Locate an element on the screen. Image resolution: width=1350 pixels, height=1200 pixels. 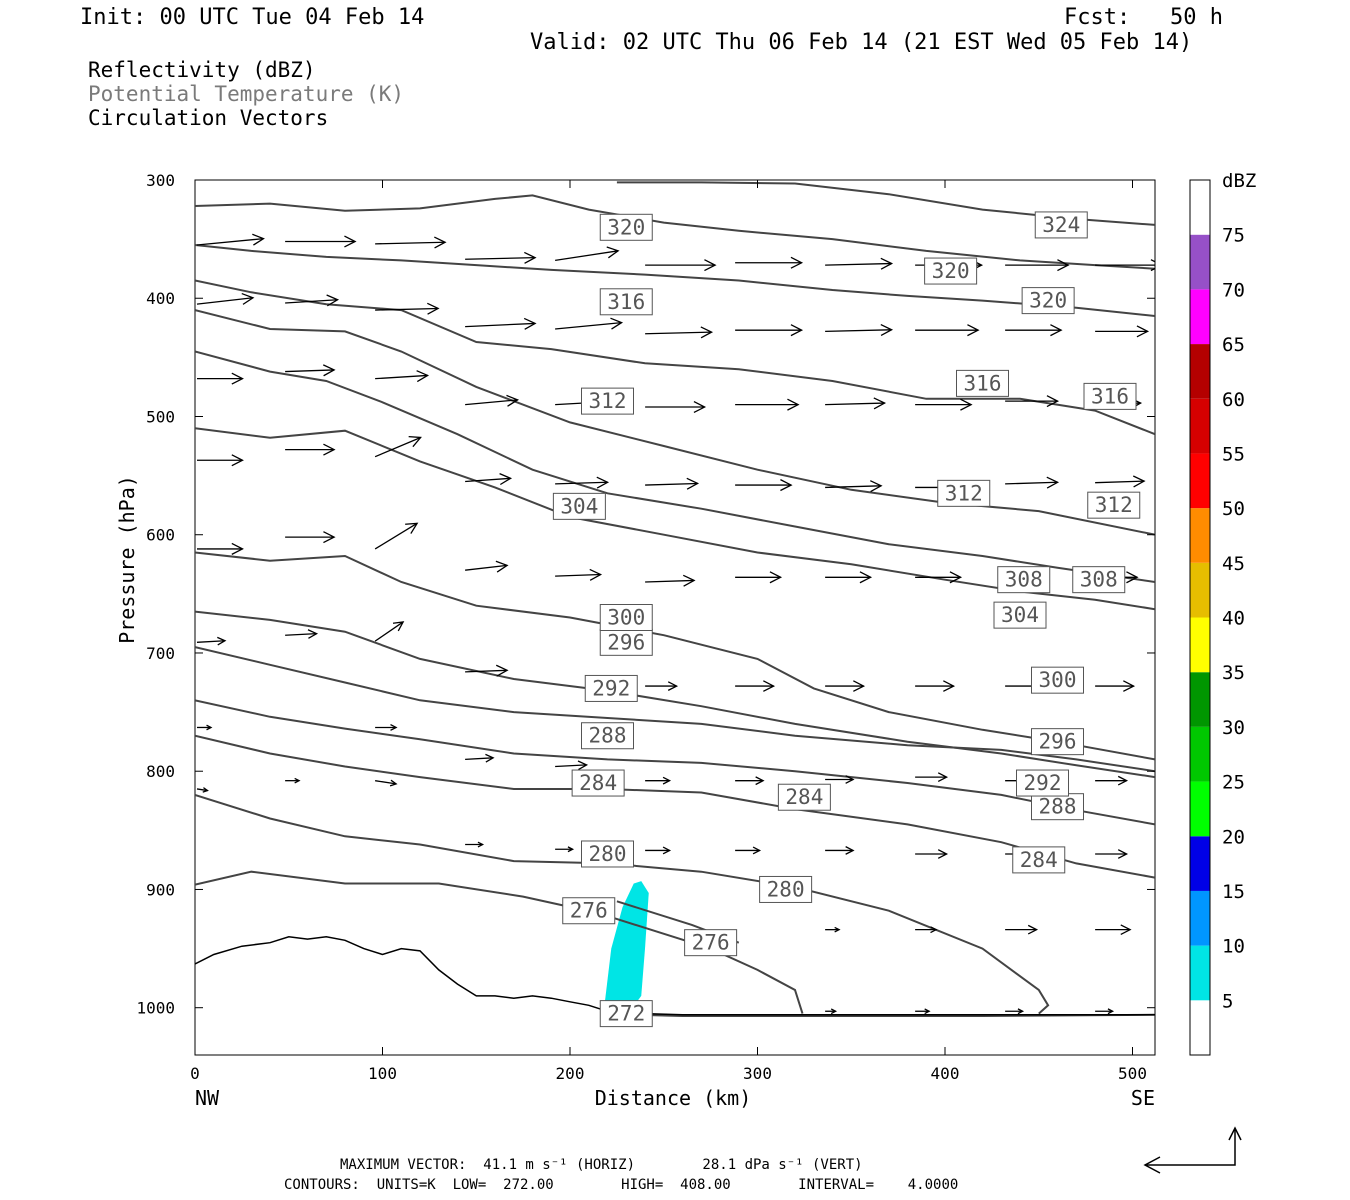
y-tick-label: 1000 is located at coordinates (155, 1008).